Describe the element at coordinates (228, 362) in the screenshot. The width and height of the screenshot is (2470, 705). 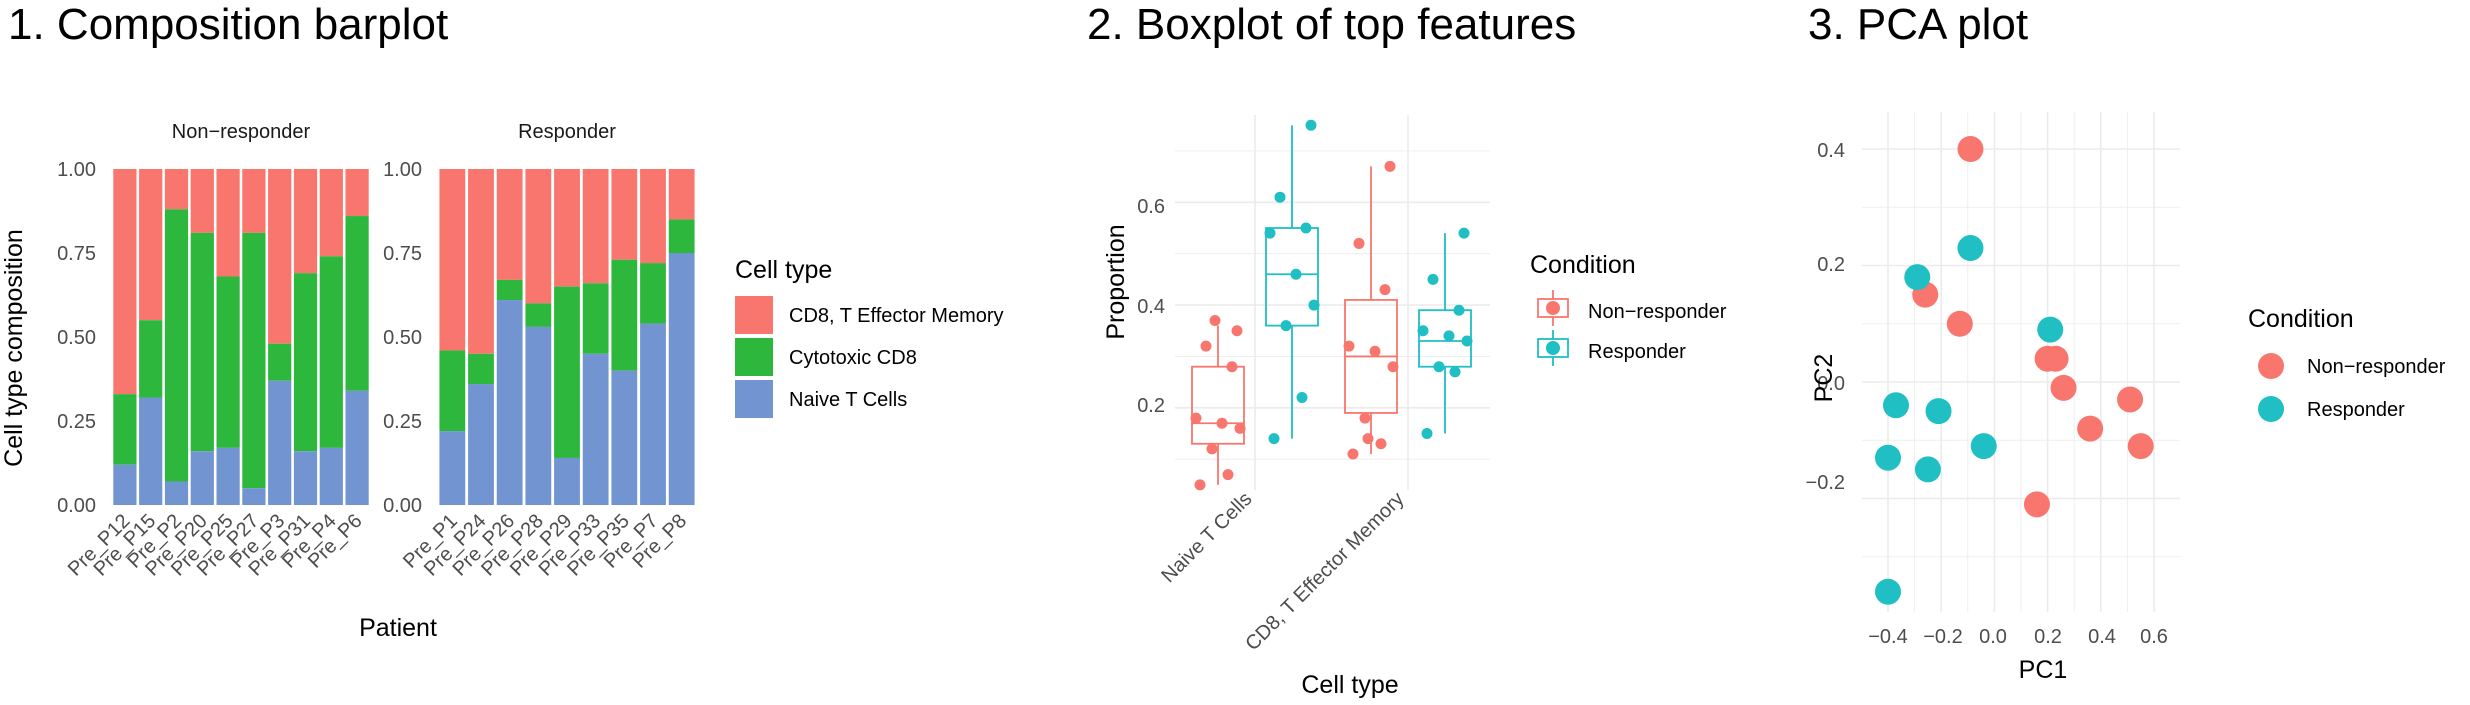
I see `bar-segment-cytotoxic-cd8-pre-p25` at that location.